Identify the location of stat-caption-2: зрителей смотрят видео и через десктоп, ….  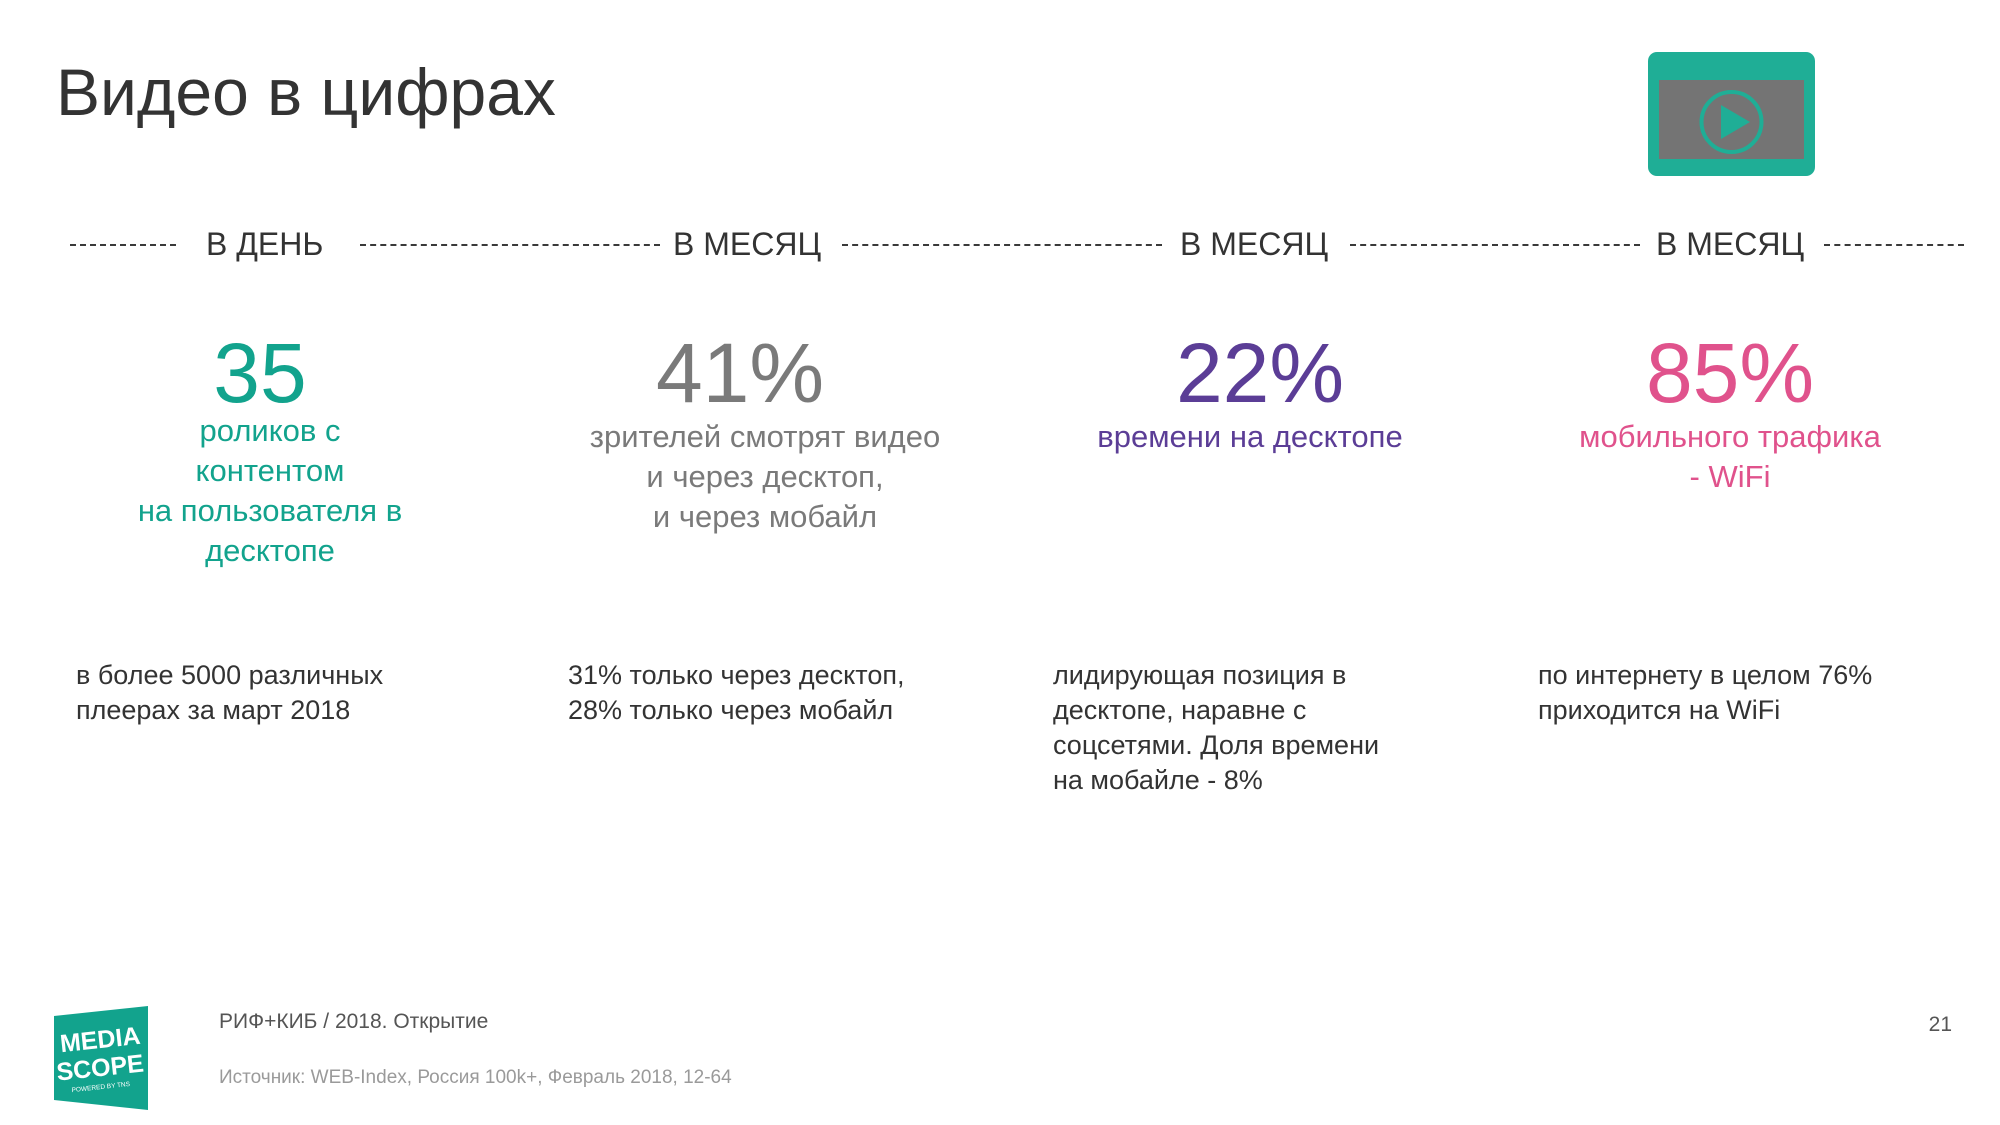
(765, 477).